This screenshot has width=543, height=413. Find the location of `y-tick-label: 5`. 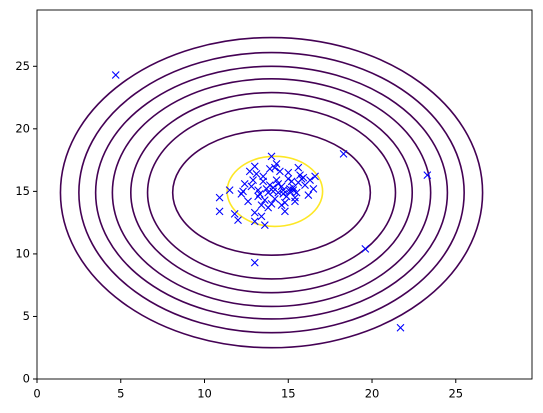

y-tick-label: 5 is located at coordinates (26, 316).